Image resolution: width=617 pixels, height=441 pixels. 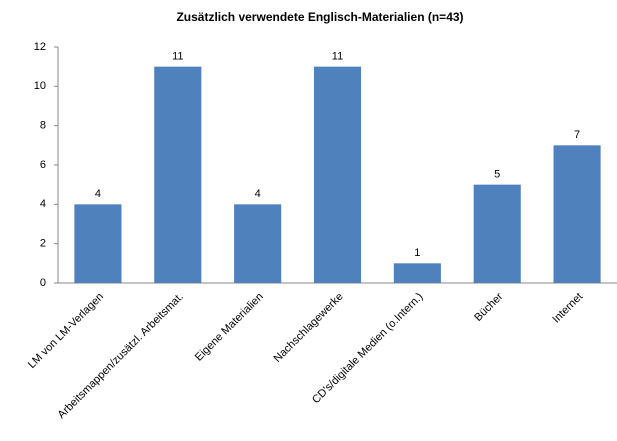 I want to click on data-label: 7, so click(x=577, y=135).